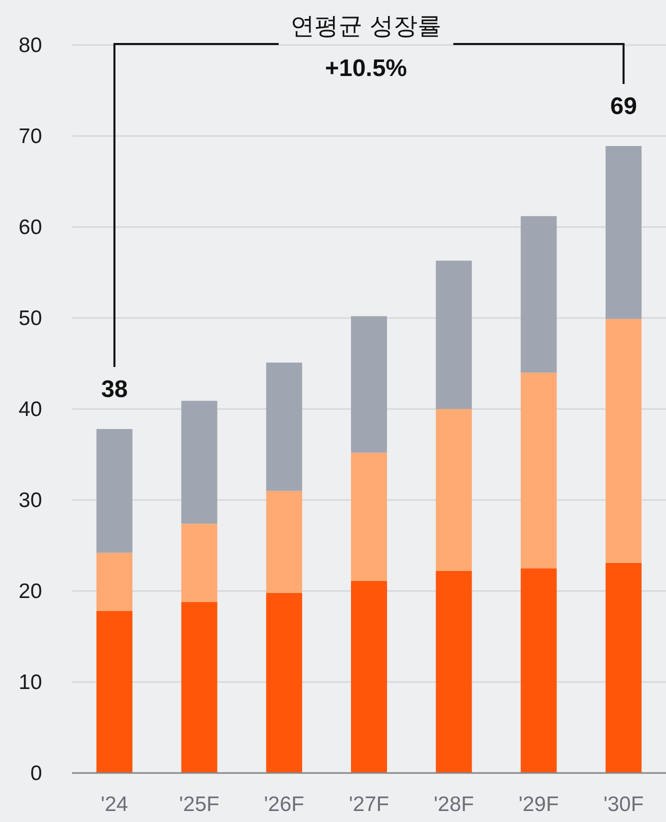  I want to click on text: 연평균 성장률, so click(366, 26).